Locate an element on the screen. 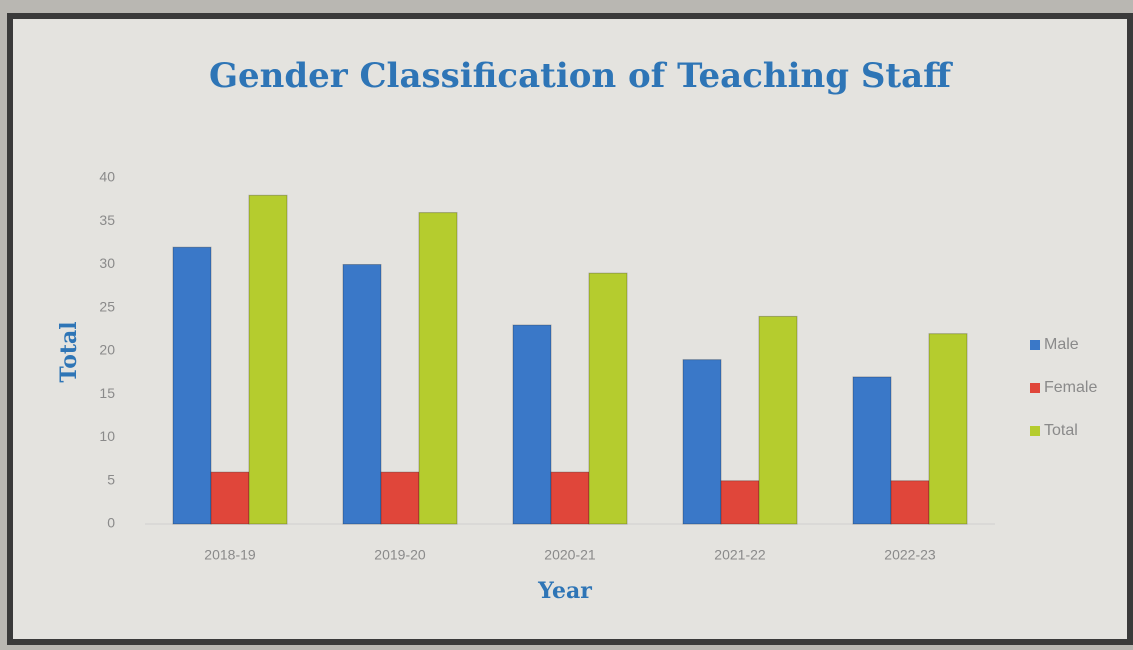 This screenshot has height=650, width=1133. x-tick-label: 2021-22 is located at coordinates (740, 555).